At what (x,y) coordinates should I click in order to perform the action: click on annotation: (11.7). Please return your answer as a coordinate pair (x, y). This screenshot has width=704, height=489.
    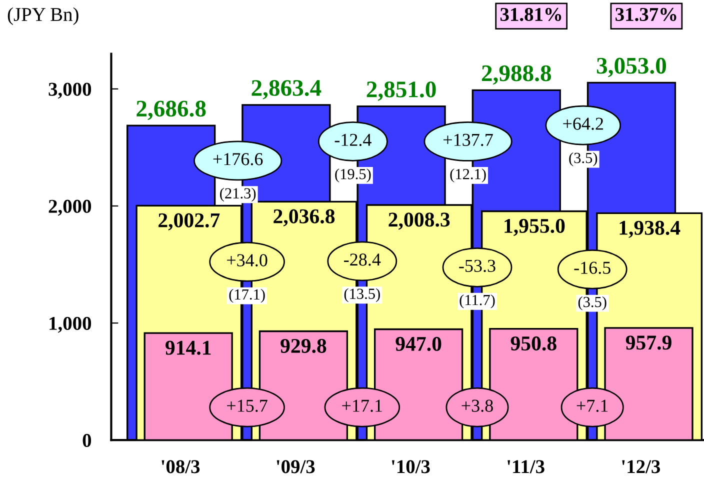
    Looking at the image, I should click on (477, 301).